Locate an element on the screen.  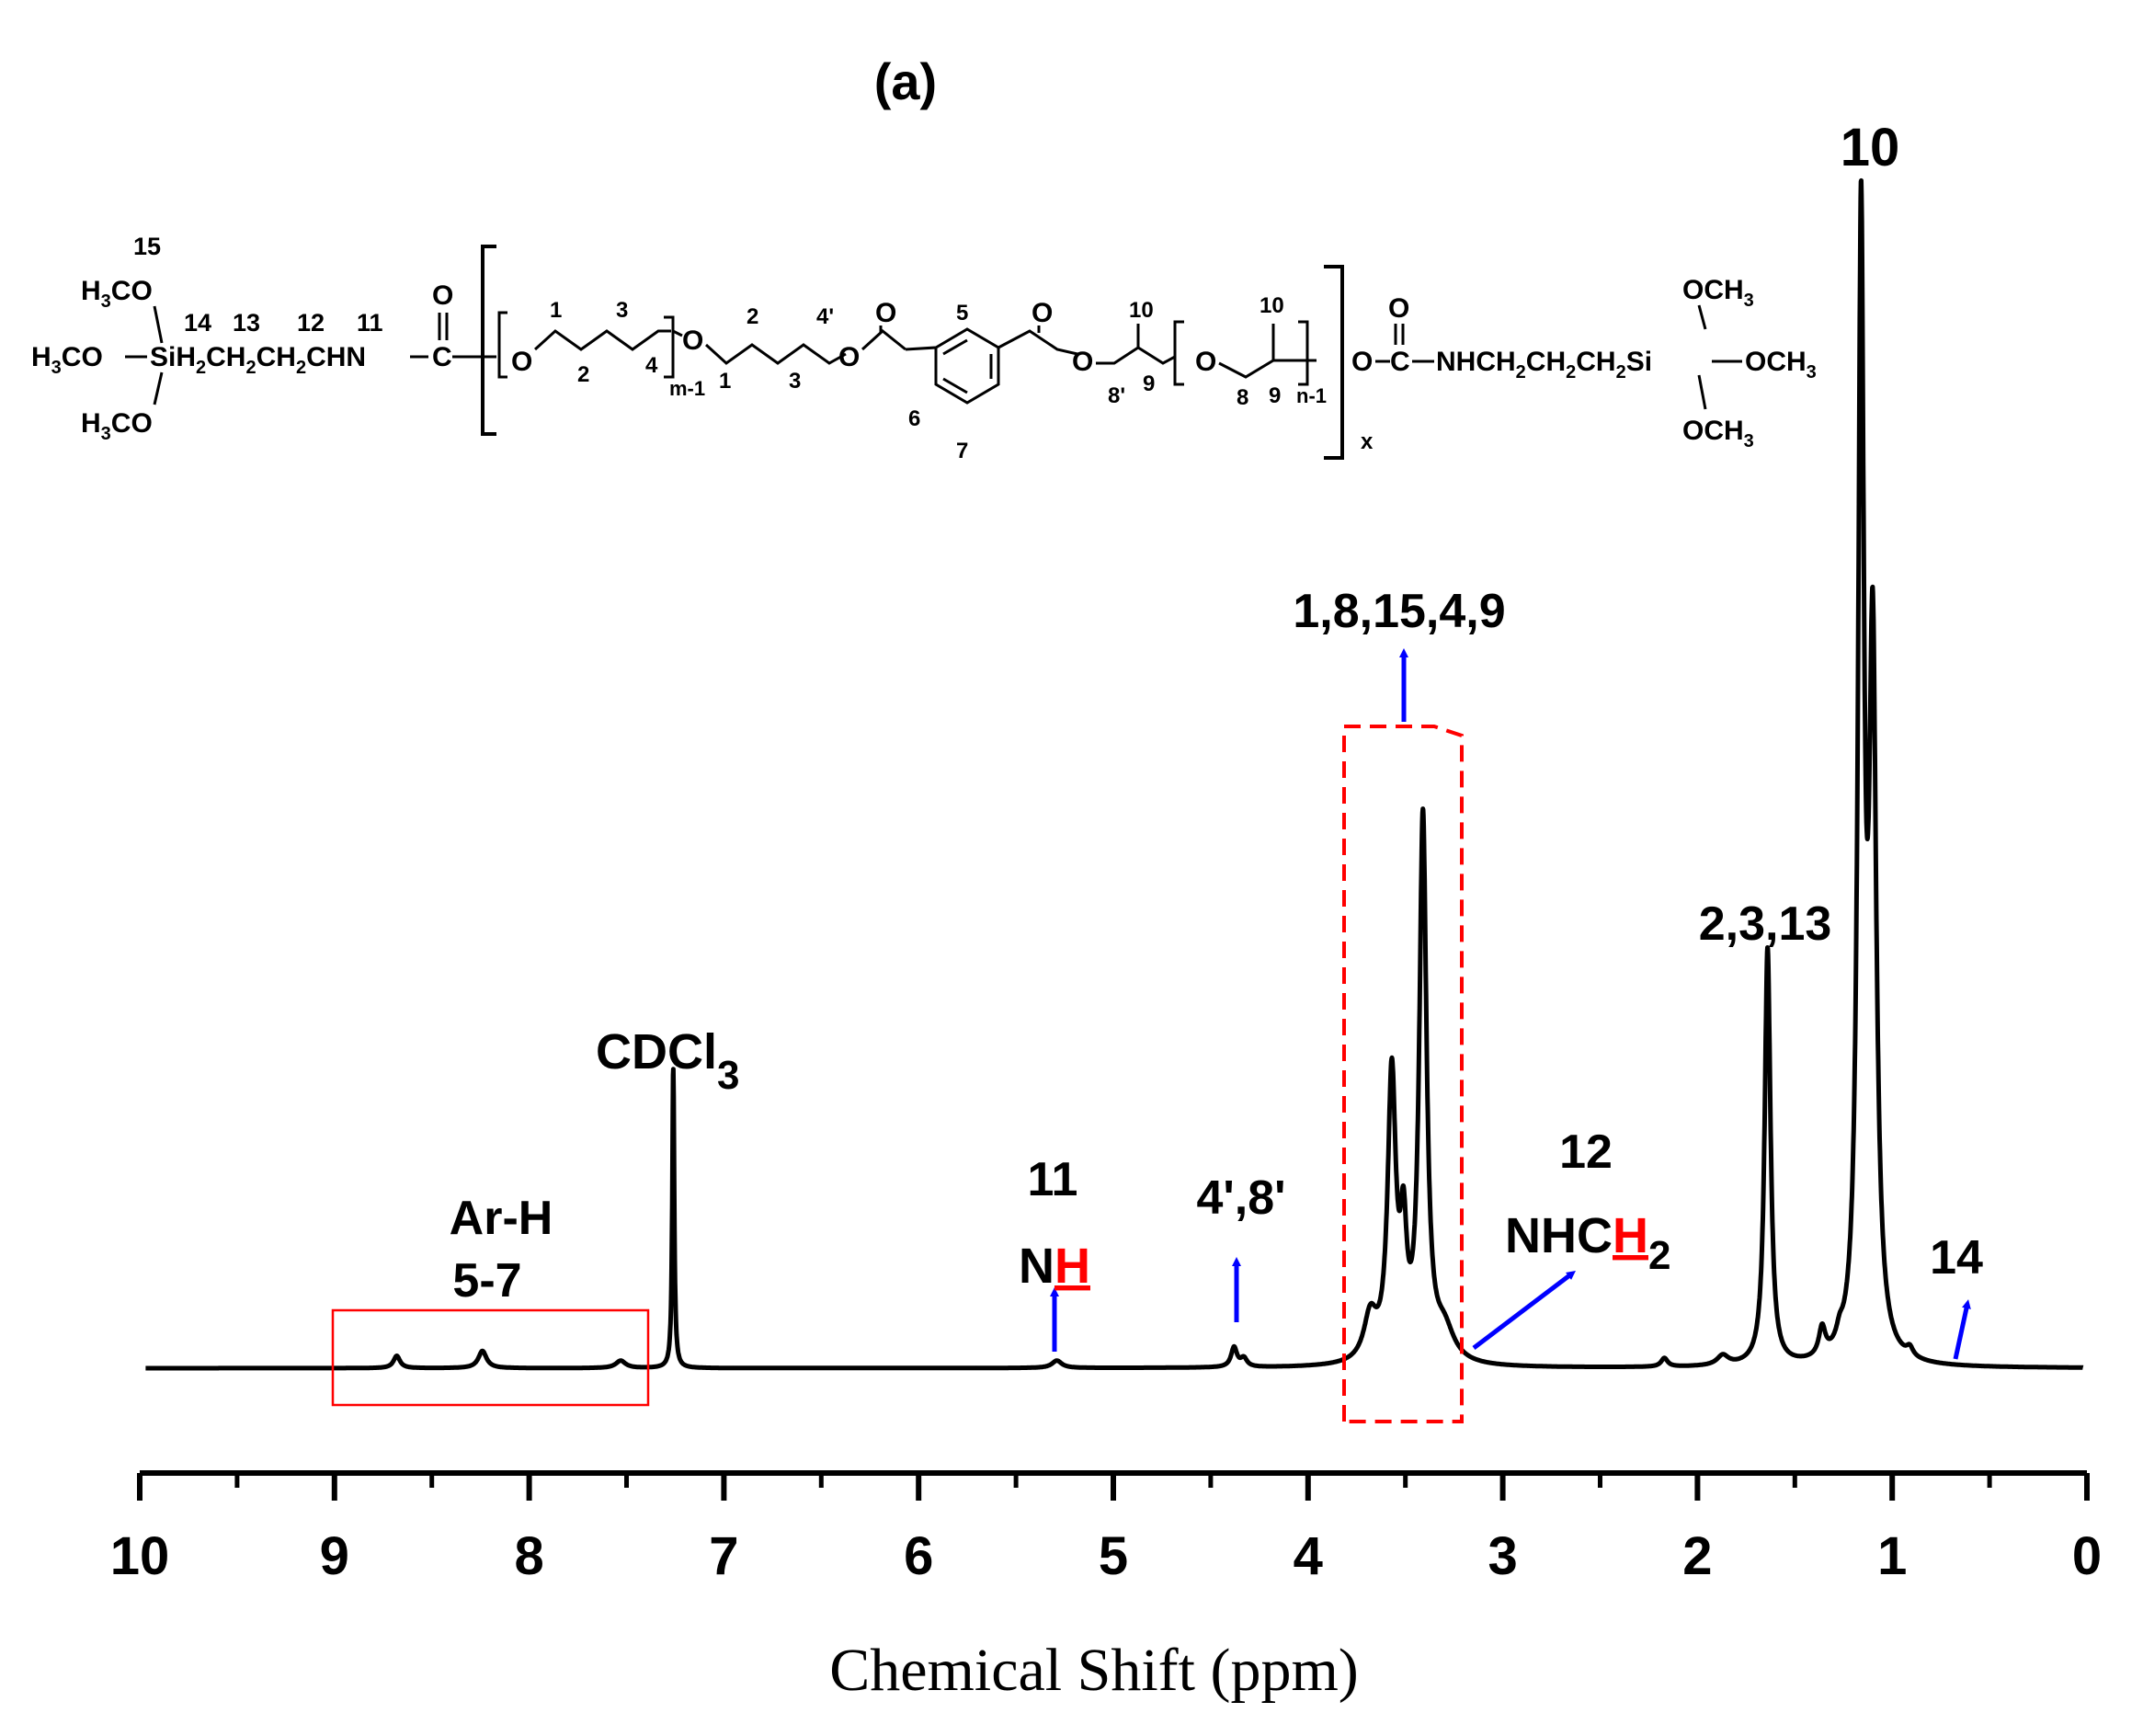
backbone-8p: 8' is located at coordinates (1116, 395).